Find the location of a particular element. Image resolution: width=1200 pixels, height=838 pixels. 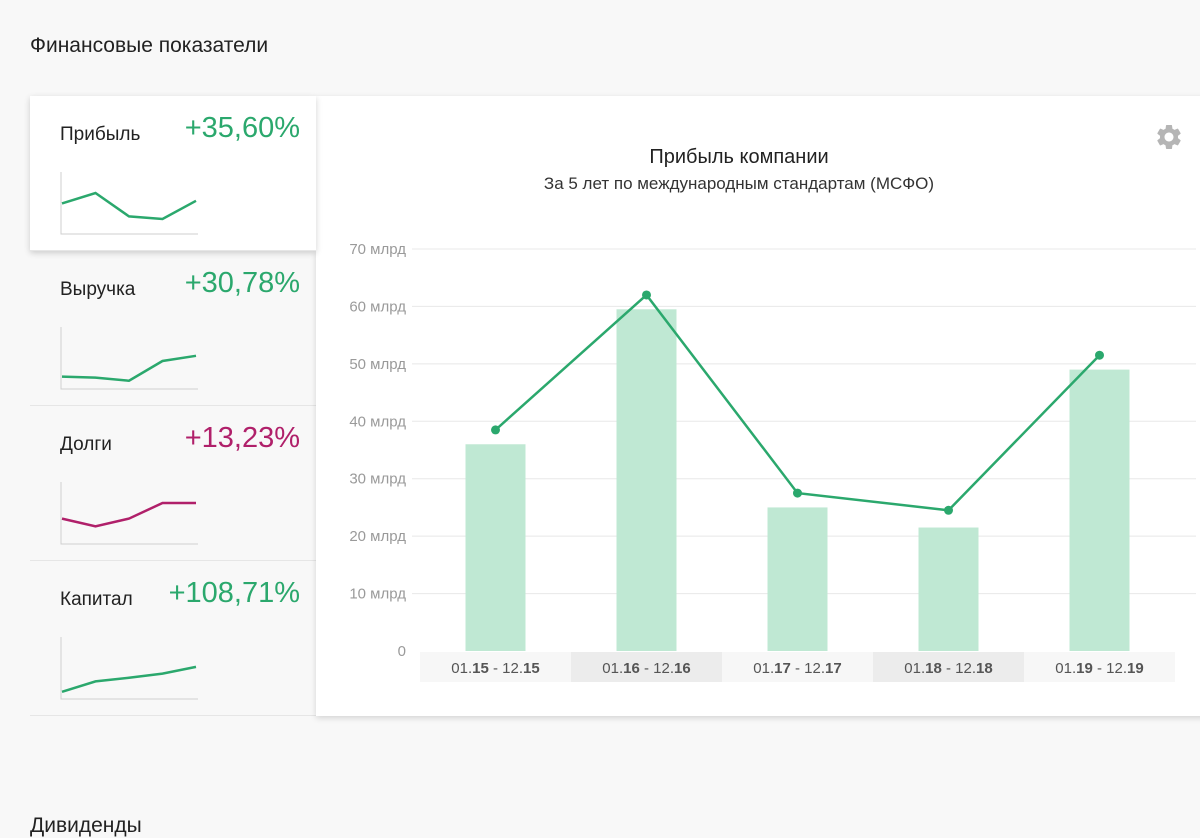

y-tick-label: 50 млрд is located at coordinates (377, 364).